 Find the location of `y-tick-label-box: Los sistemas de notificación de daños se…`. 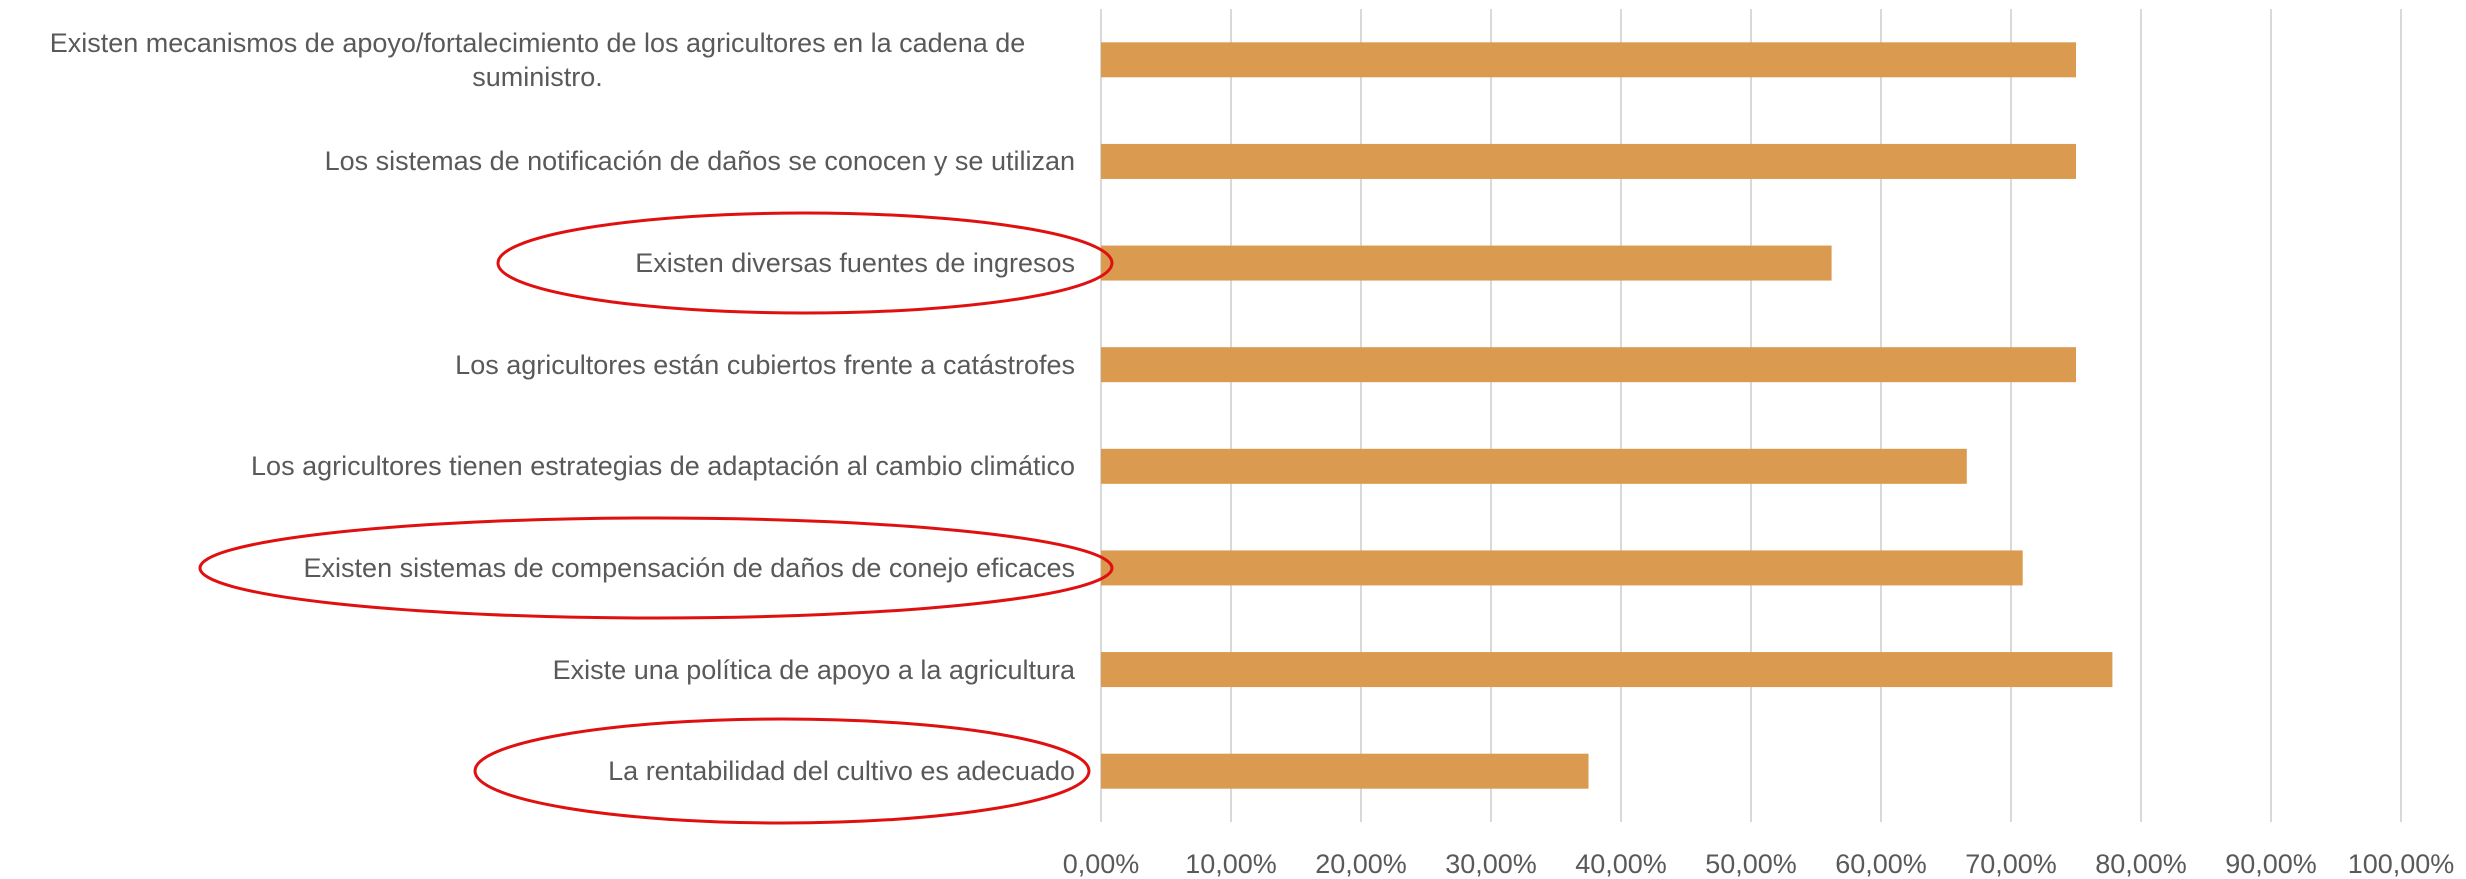

y-tick-label-box: Los sistemas de notificación de daños se… is located at coordinates (537, 161).